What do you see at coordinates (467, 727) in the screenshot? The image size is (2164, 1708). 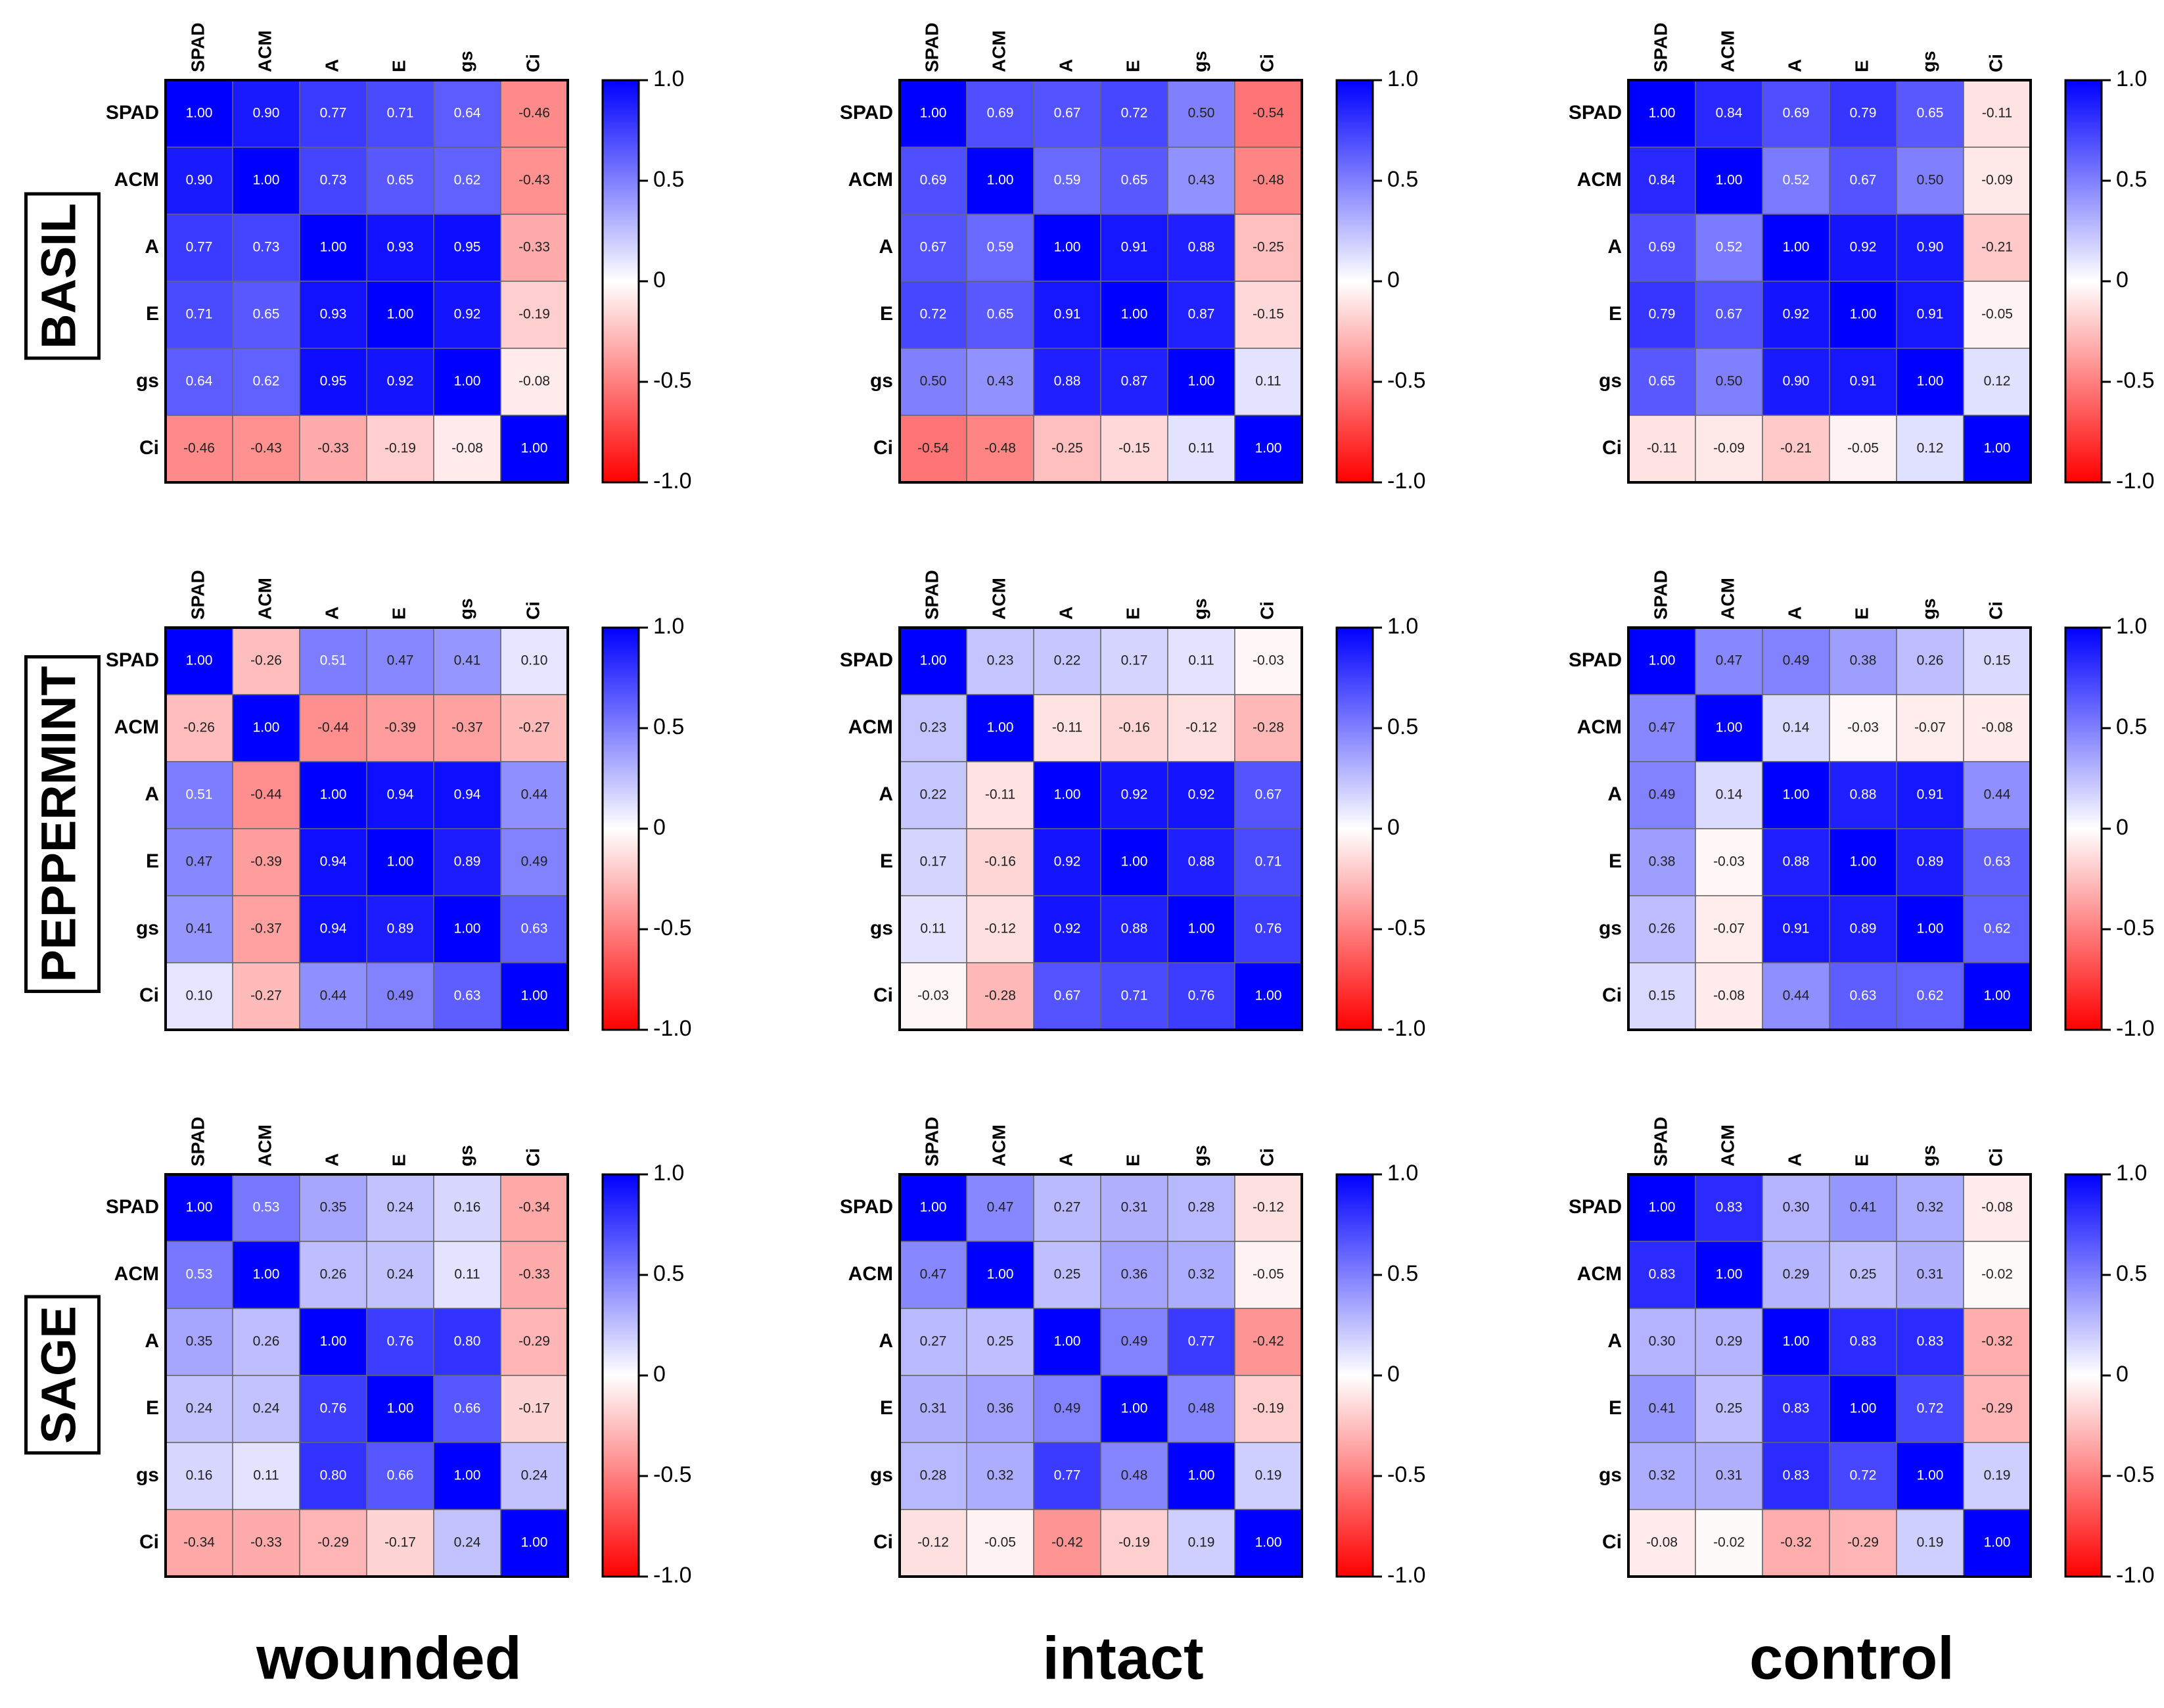 I see `cell-label: -0.37` at bounding box center [467, 727].